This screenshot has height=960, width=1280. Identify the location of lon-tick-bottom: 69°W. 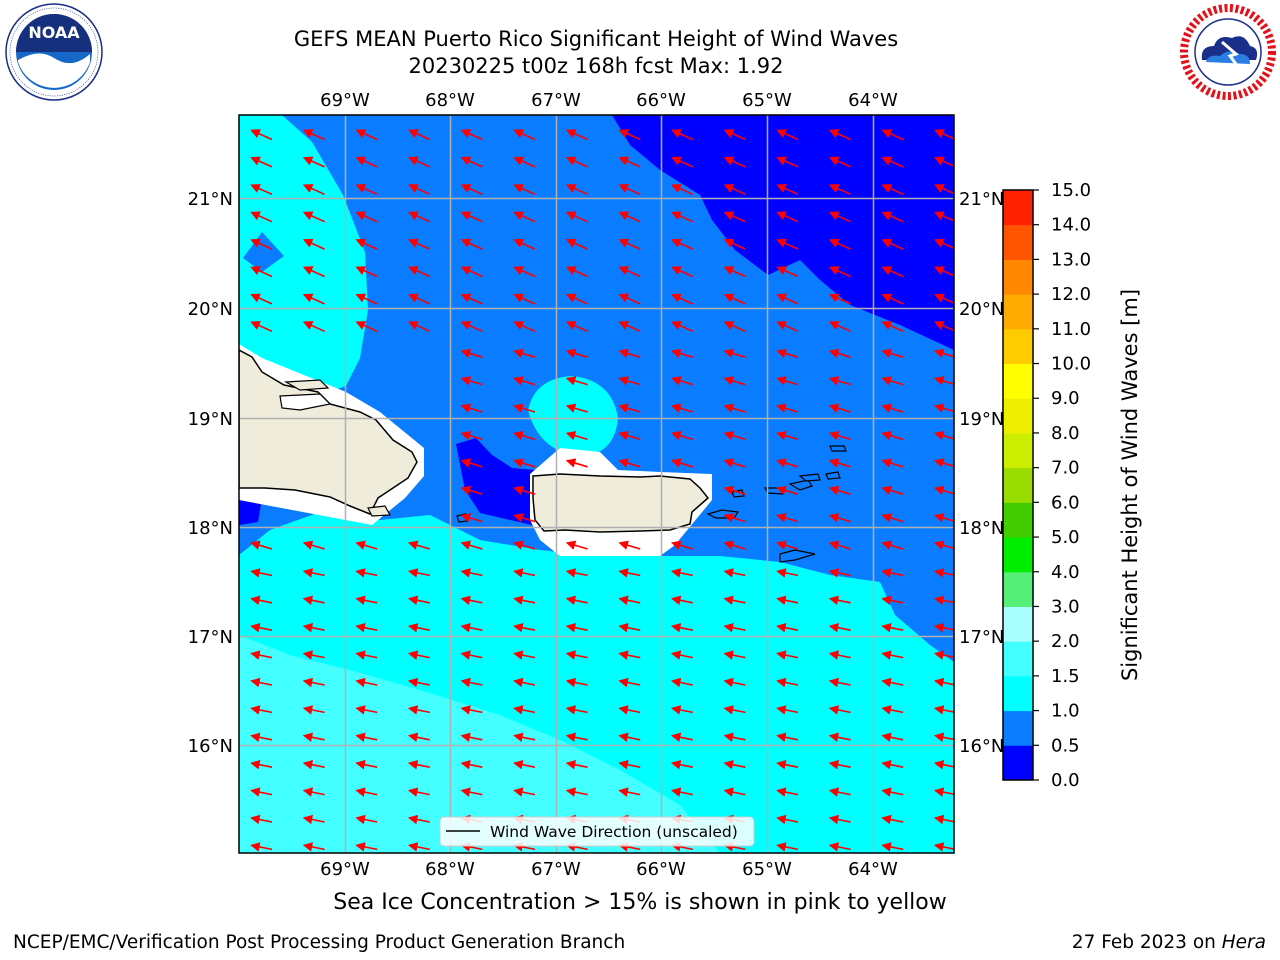
(345, 869).